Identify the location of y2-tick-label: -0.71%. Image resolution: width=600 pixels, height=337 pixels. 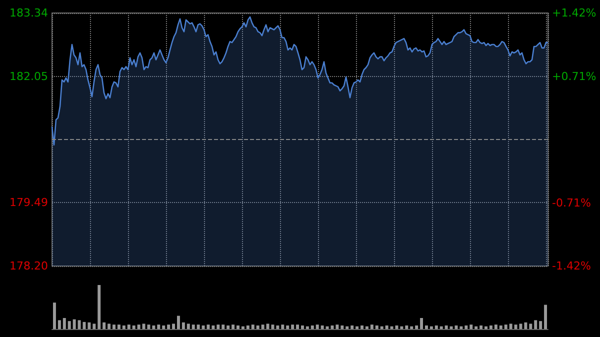
(571, 203).